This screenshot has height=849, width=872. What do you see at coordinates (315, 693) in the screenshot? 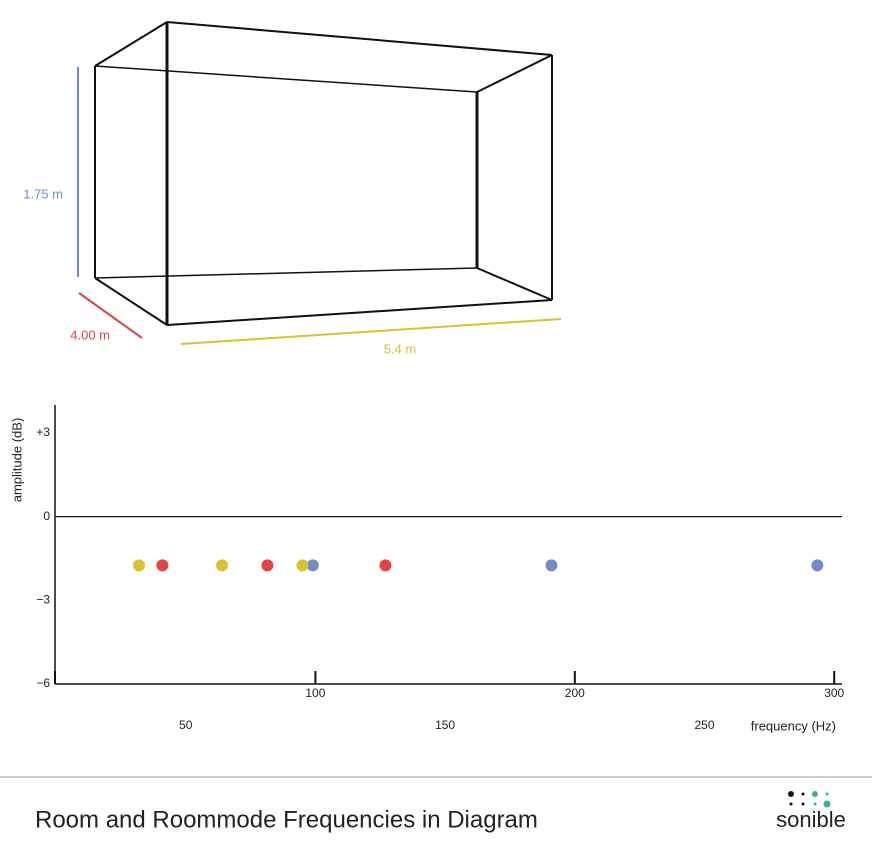
I see `x-tick-label: 100` at bounding box center [315, 693].